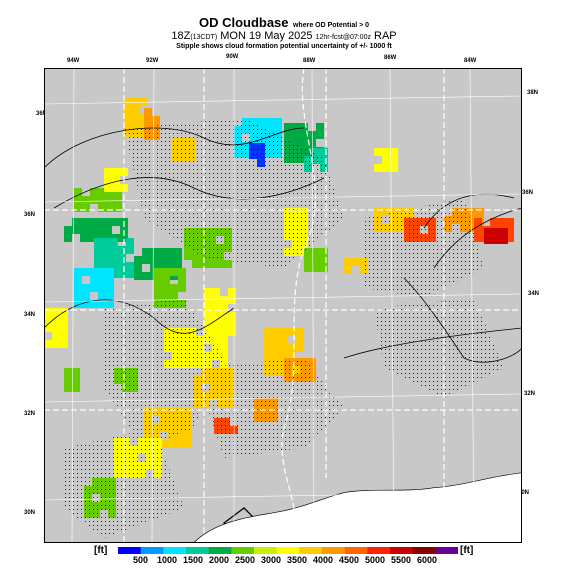 The height and width of the screenshot is (568, 568). I want to click on unit-left: [ft], so click(101, 550).